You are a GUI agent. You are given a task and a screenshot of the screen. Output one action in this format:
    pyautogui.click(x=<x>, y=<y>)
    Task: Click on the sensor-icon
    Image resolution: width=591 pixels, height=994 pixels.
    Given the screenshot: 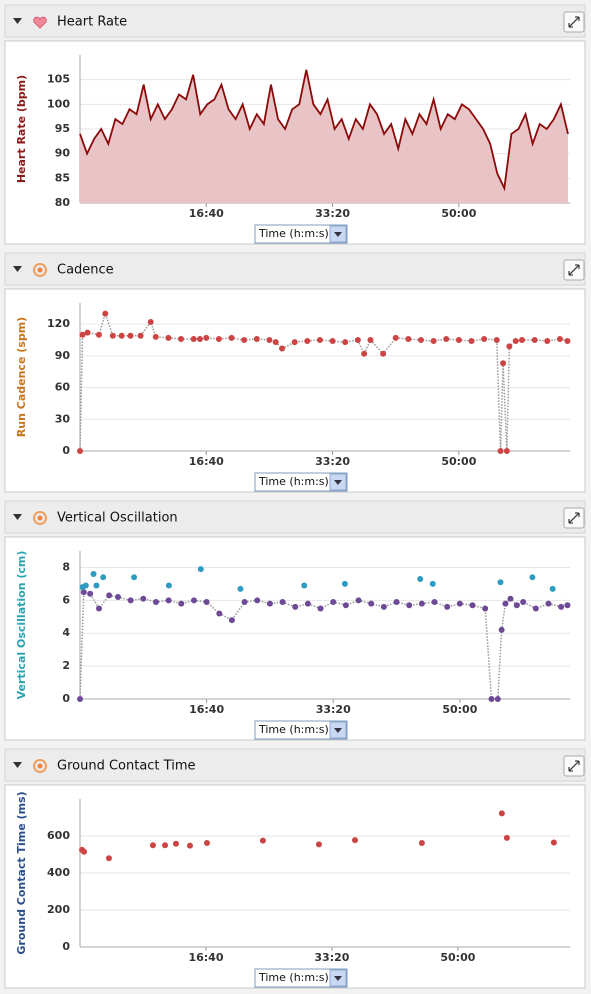 What is the action you would take?
    pyautogui.click(x=40, y=518)
    